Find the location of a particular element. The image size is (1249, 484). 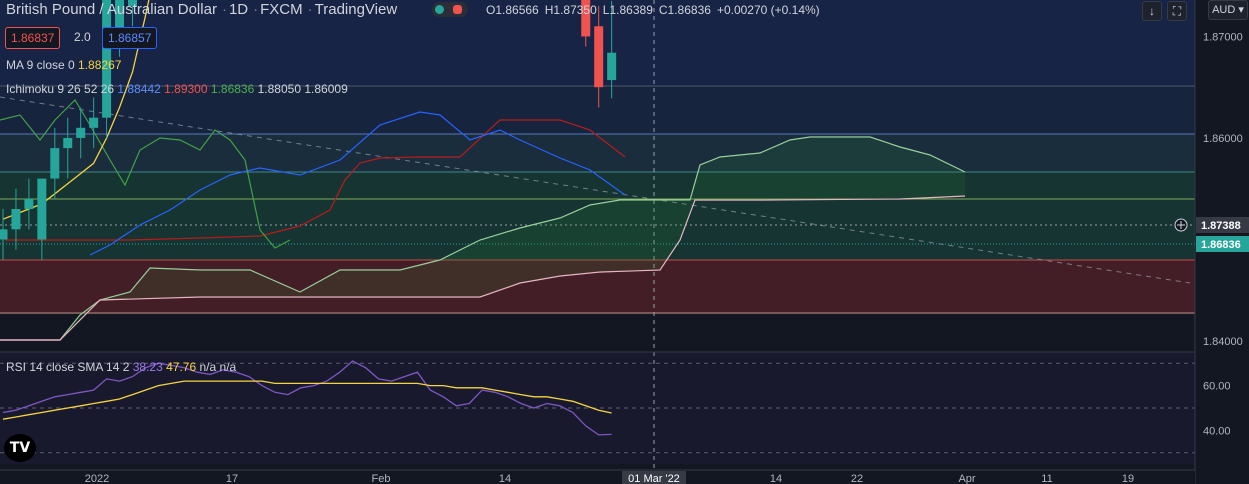

time-tick-label: 11 is located at coordinates (1046, 478).